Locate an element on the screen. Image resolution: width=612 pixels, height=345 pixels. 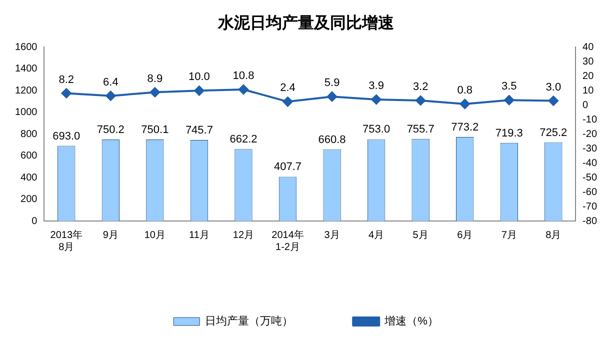
y2-tick-label: -40 is located at coordinates (590, 163).